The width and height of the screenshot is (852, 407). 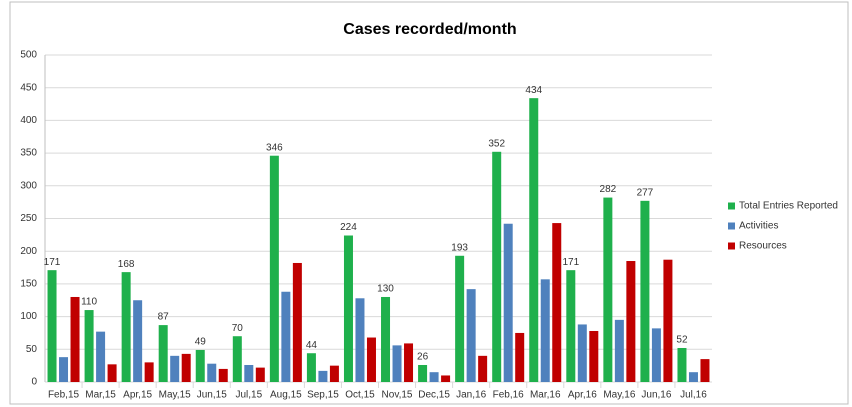 What do you see at coordinates (28, 87) in the screenshot?
I see `y-tick-label: 450` at bounding box center [28, 87].